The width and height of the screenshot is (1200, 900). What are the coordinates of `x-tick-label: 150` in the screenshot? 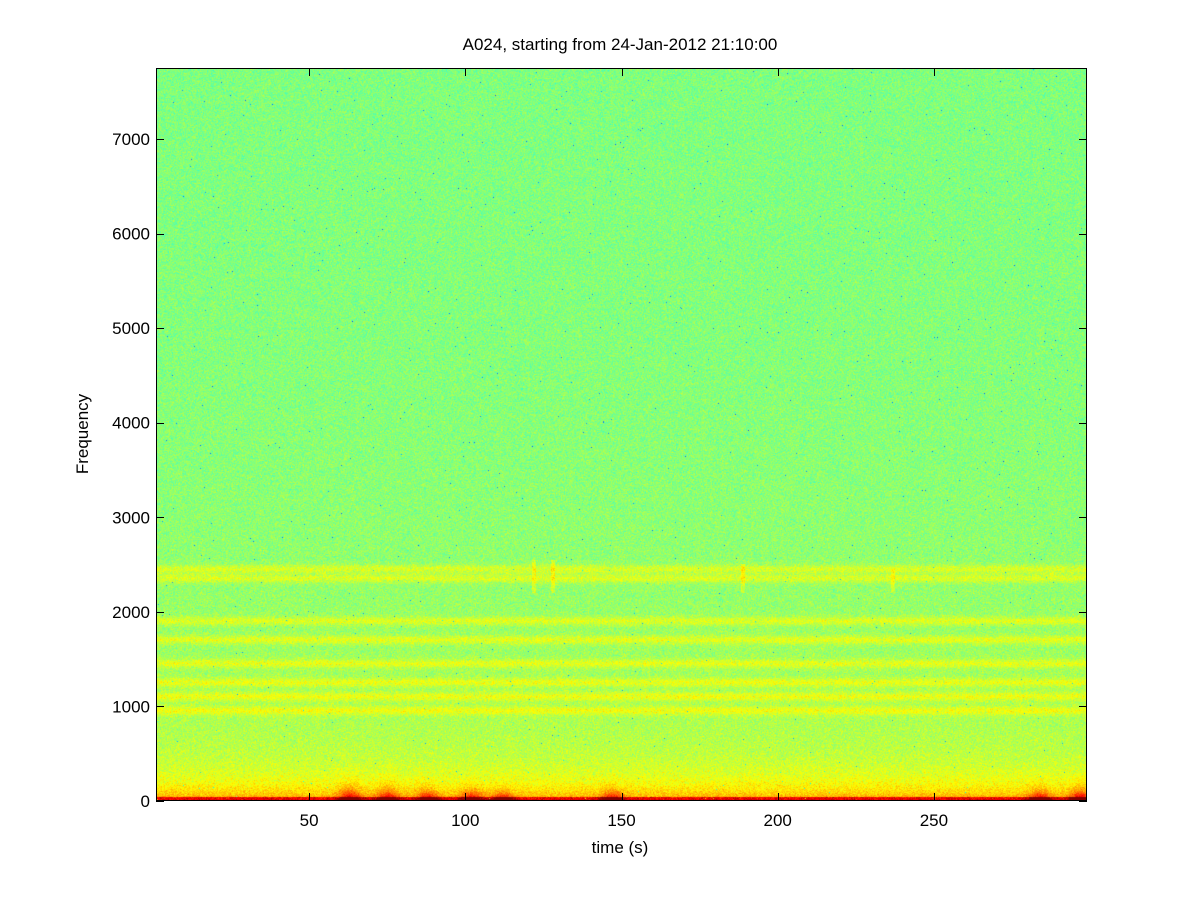 It's located at (621, 820).